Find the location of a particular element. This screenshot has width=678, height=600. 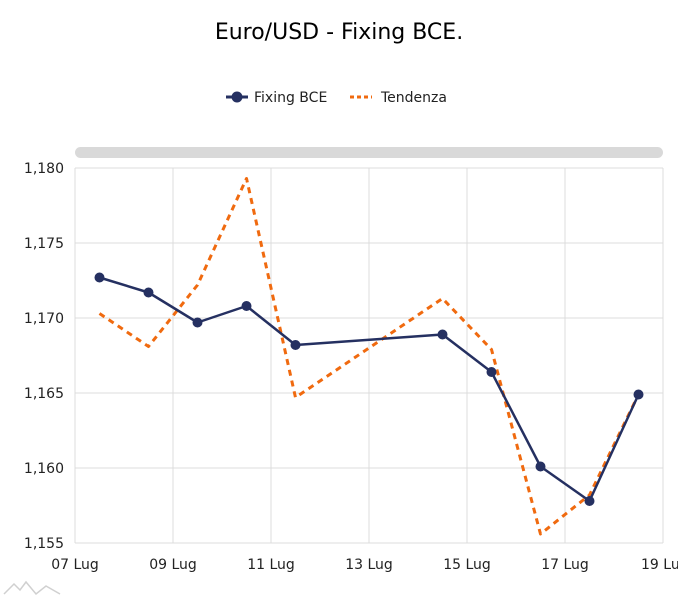

scrollbar is located at coordinates (369, 152).